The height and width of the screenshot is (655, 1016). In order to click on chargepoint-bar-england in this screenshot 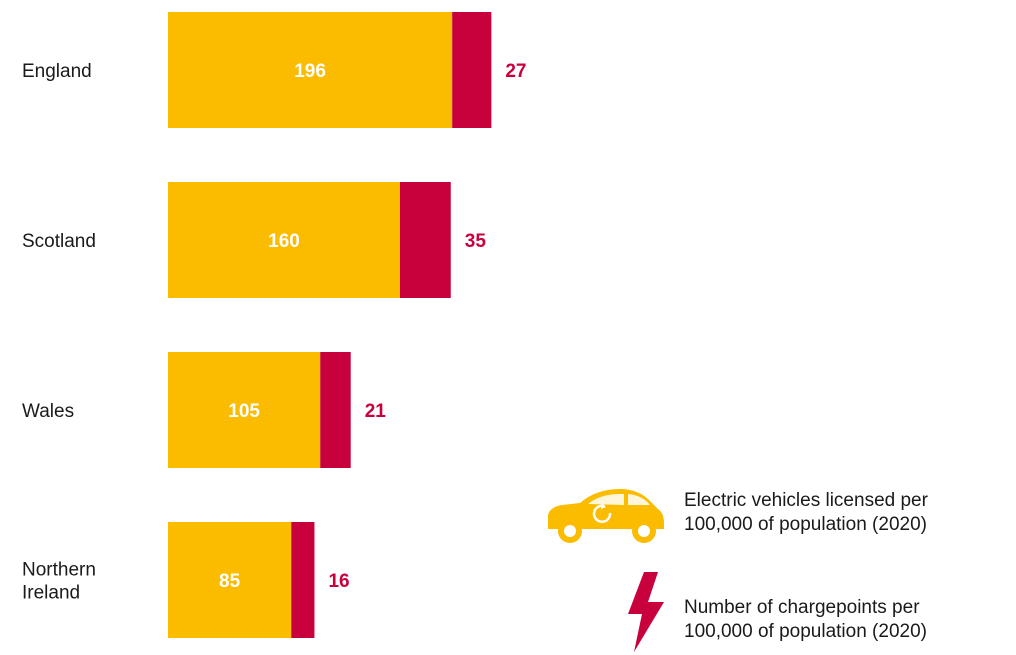, I will do `click(472, 70)`.